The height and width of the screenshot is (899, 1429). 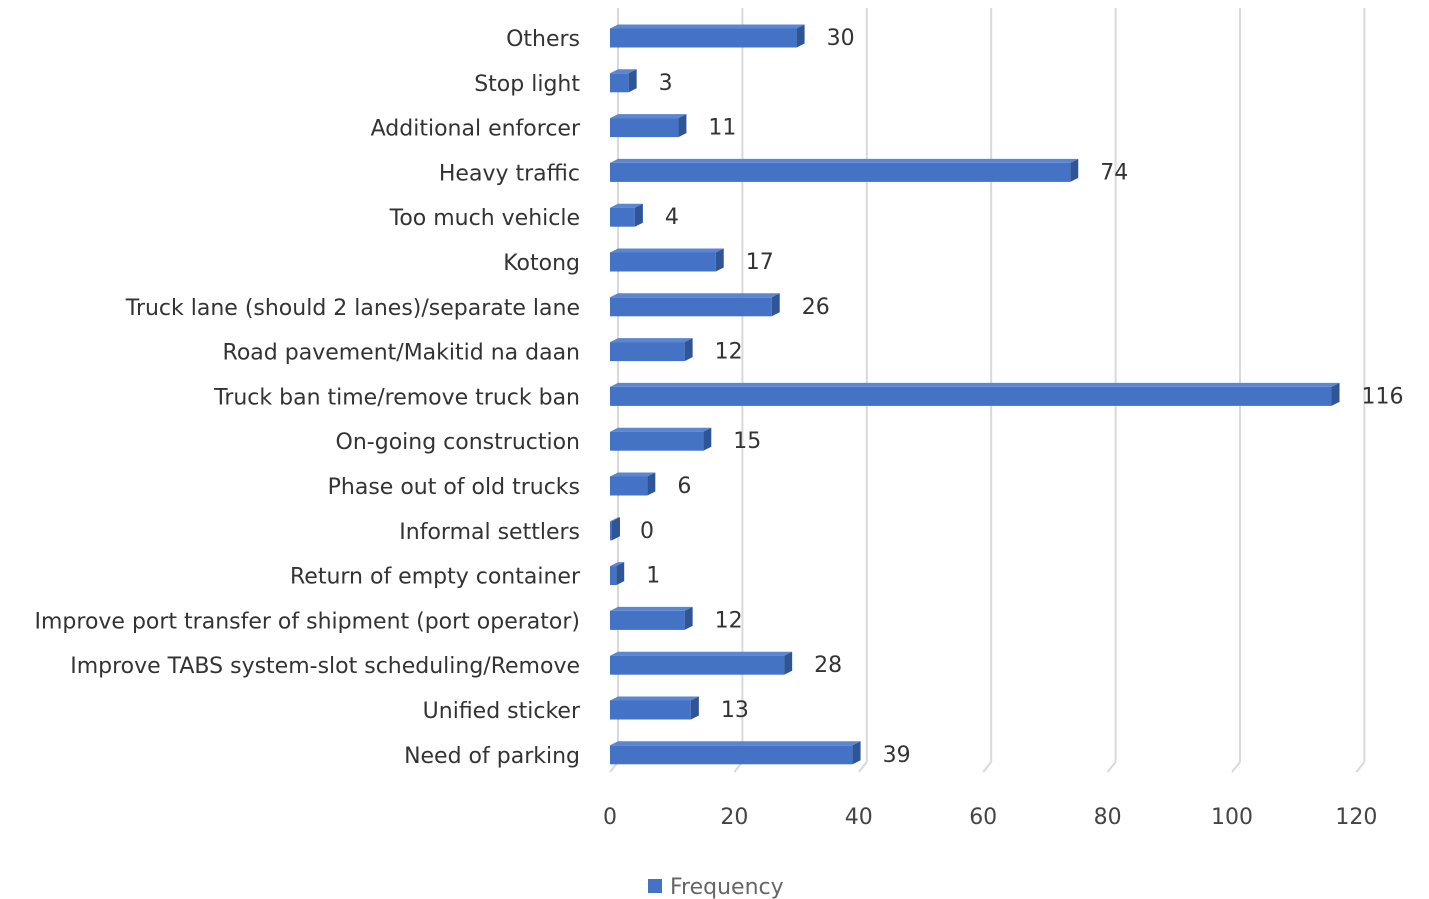 I want to click on data-label: 116, so click(x=1383, y=396).